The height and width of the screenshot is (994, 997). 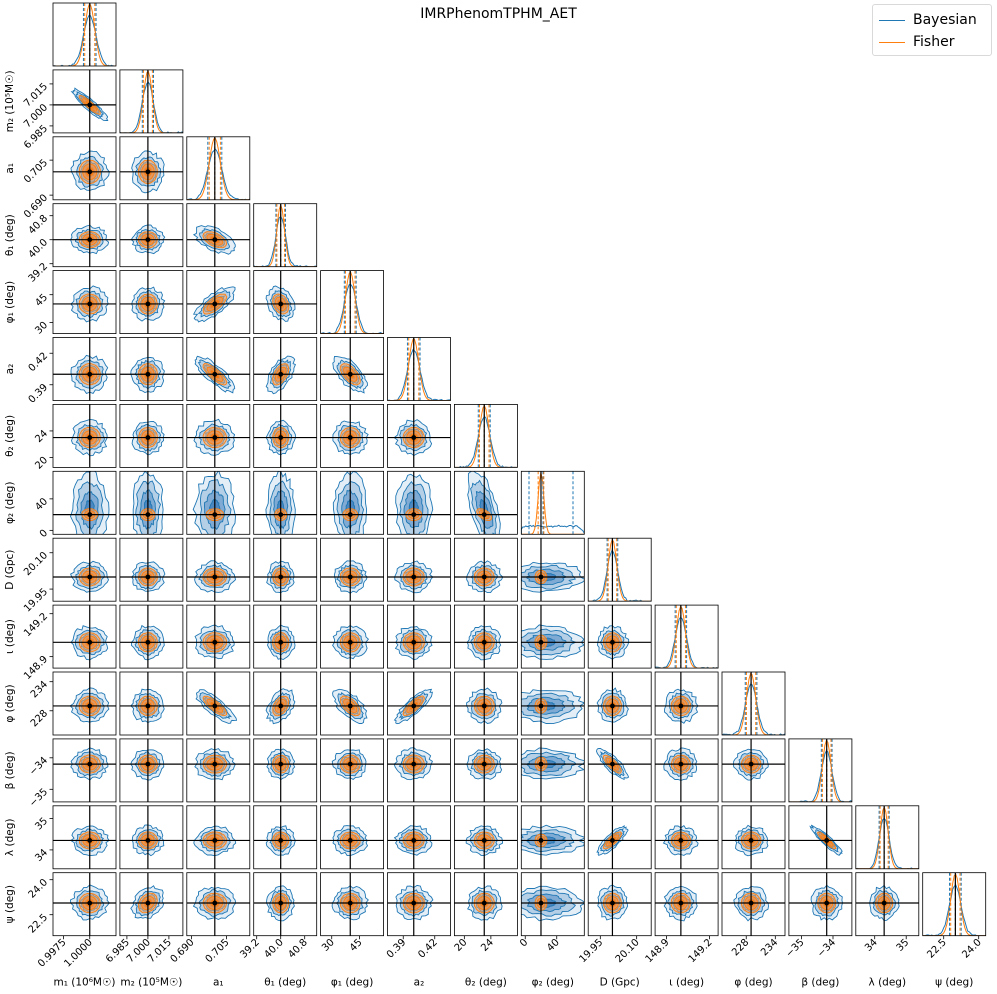 I want to click on panel-a1-phi, so click(x=218, y=703).